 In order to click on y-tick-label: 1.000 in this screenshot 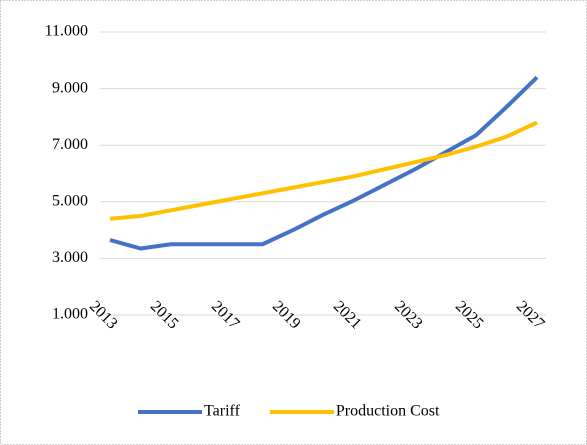, I will do `click(70, 314)`.